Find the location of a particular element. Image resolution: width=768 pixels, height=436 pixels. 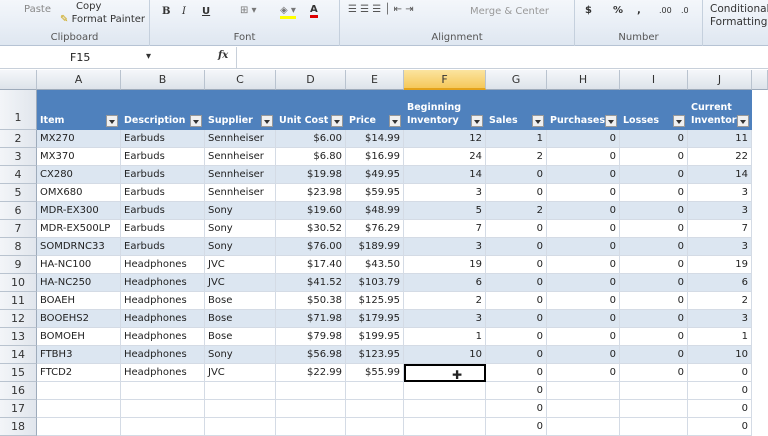

row-header-15: 15 is located at coordinates (18, 373).